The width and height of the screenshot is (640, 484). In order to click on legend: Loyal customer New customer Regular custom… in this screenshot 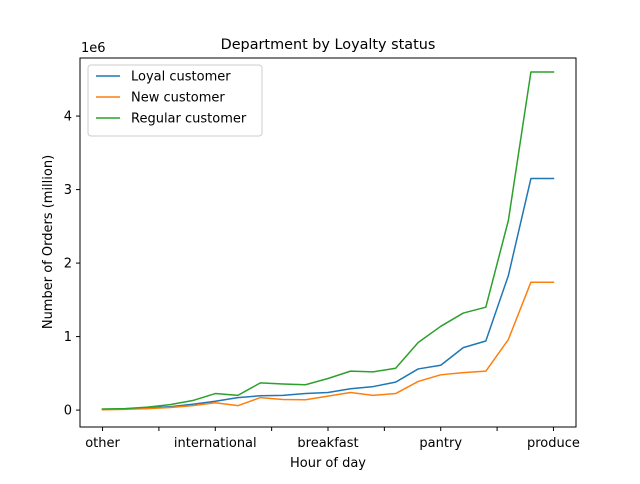, I will do `click(175, 100)`.